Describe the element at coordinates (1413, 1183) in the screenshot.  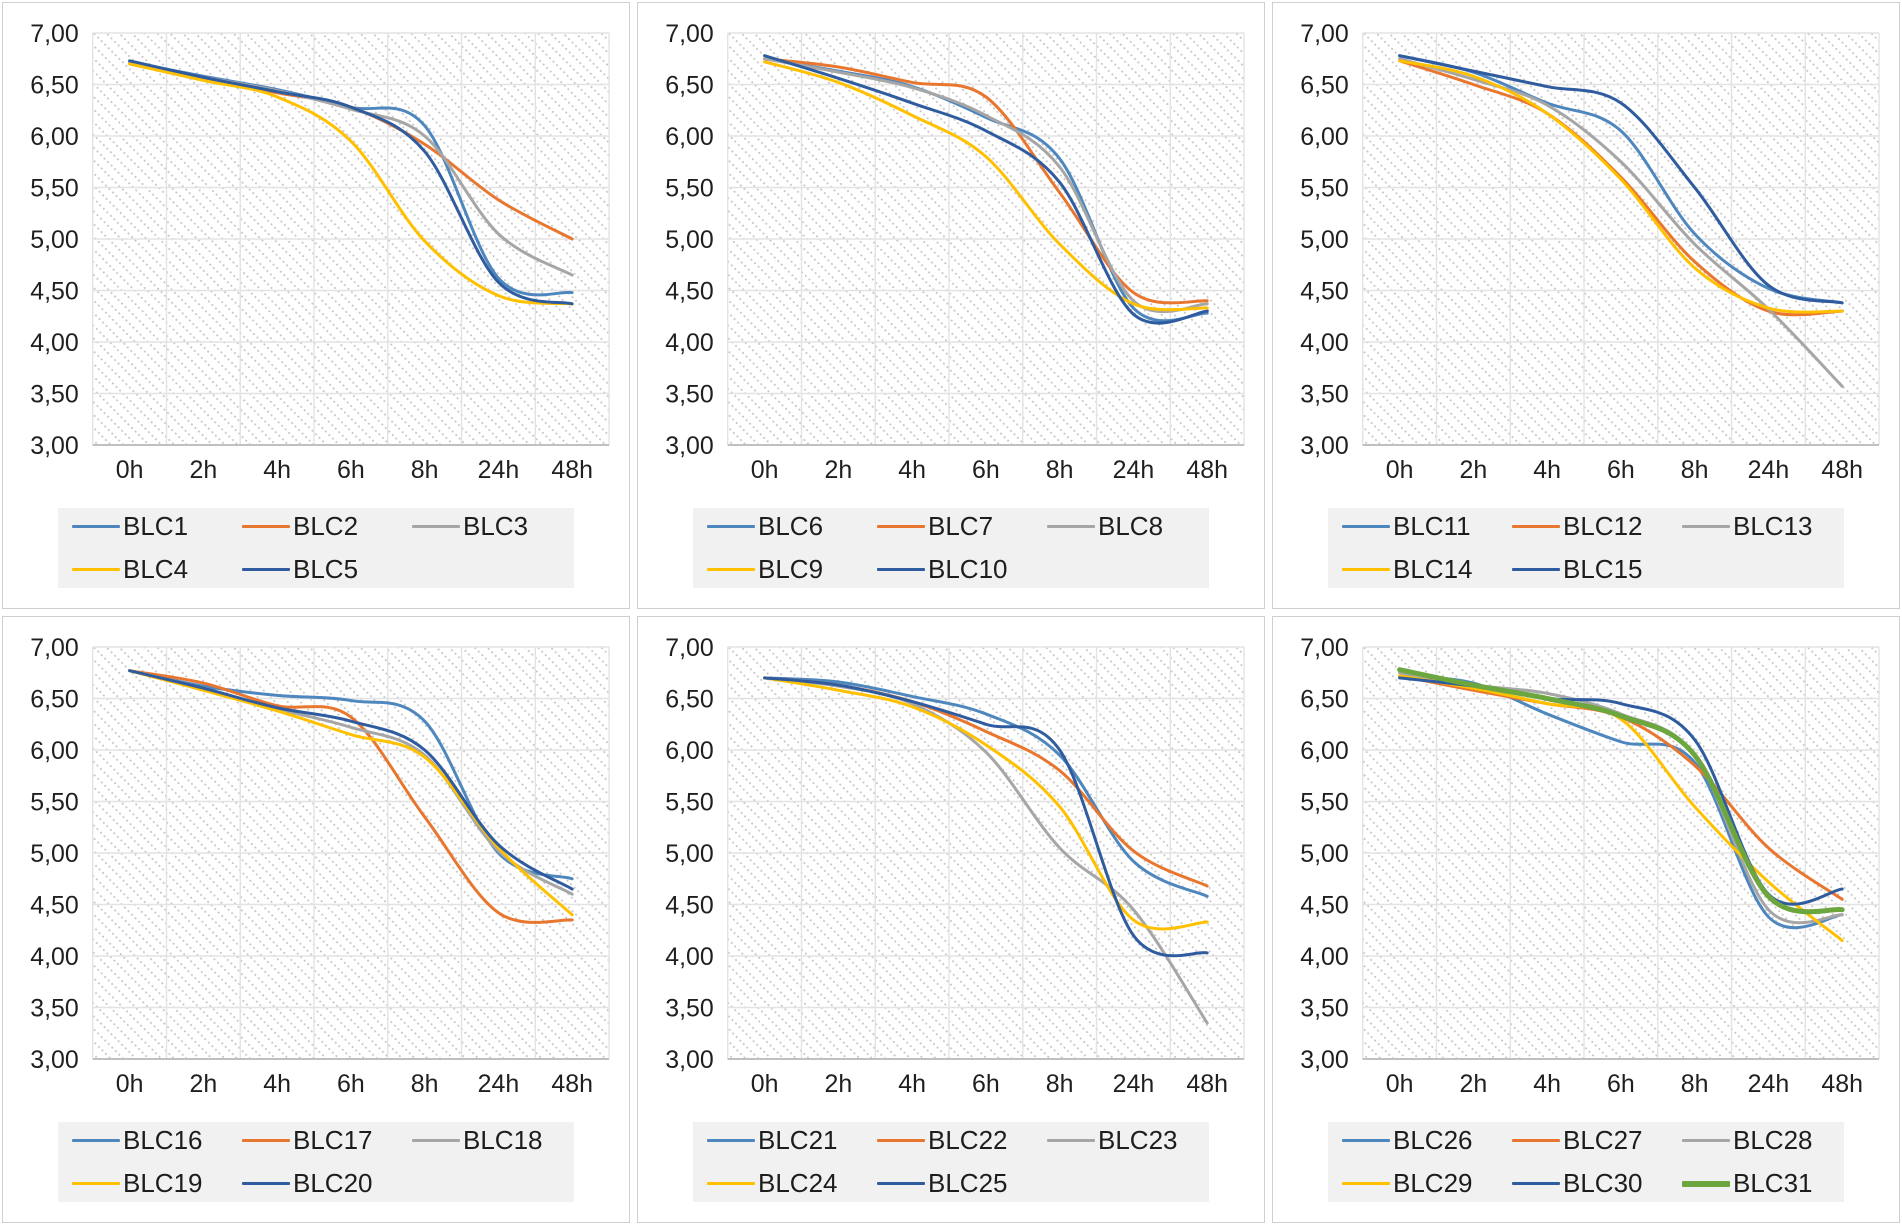
I see `legend-item-BLC29: BLC29` at that location.